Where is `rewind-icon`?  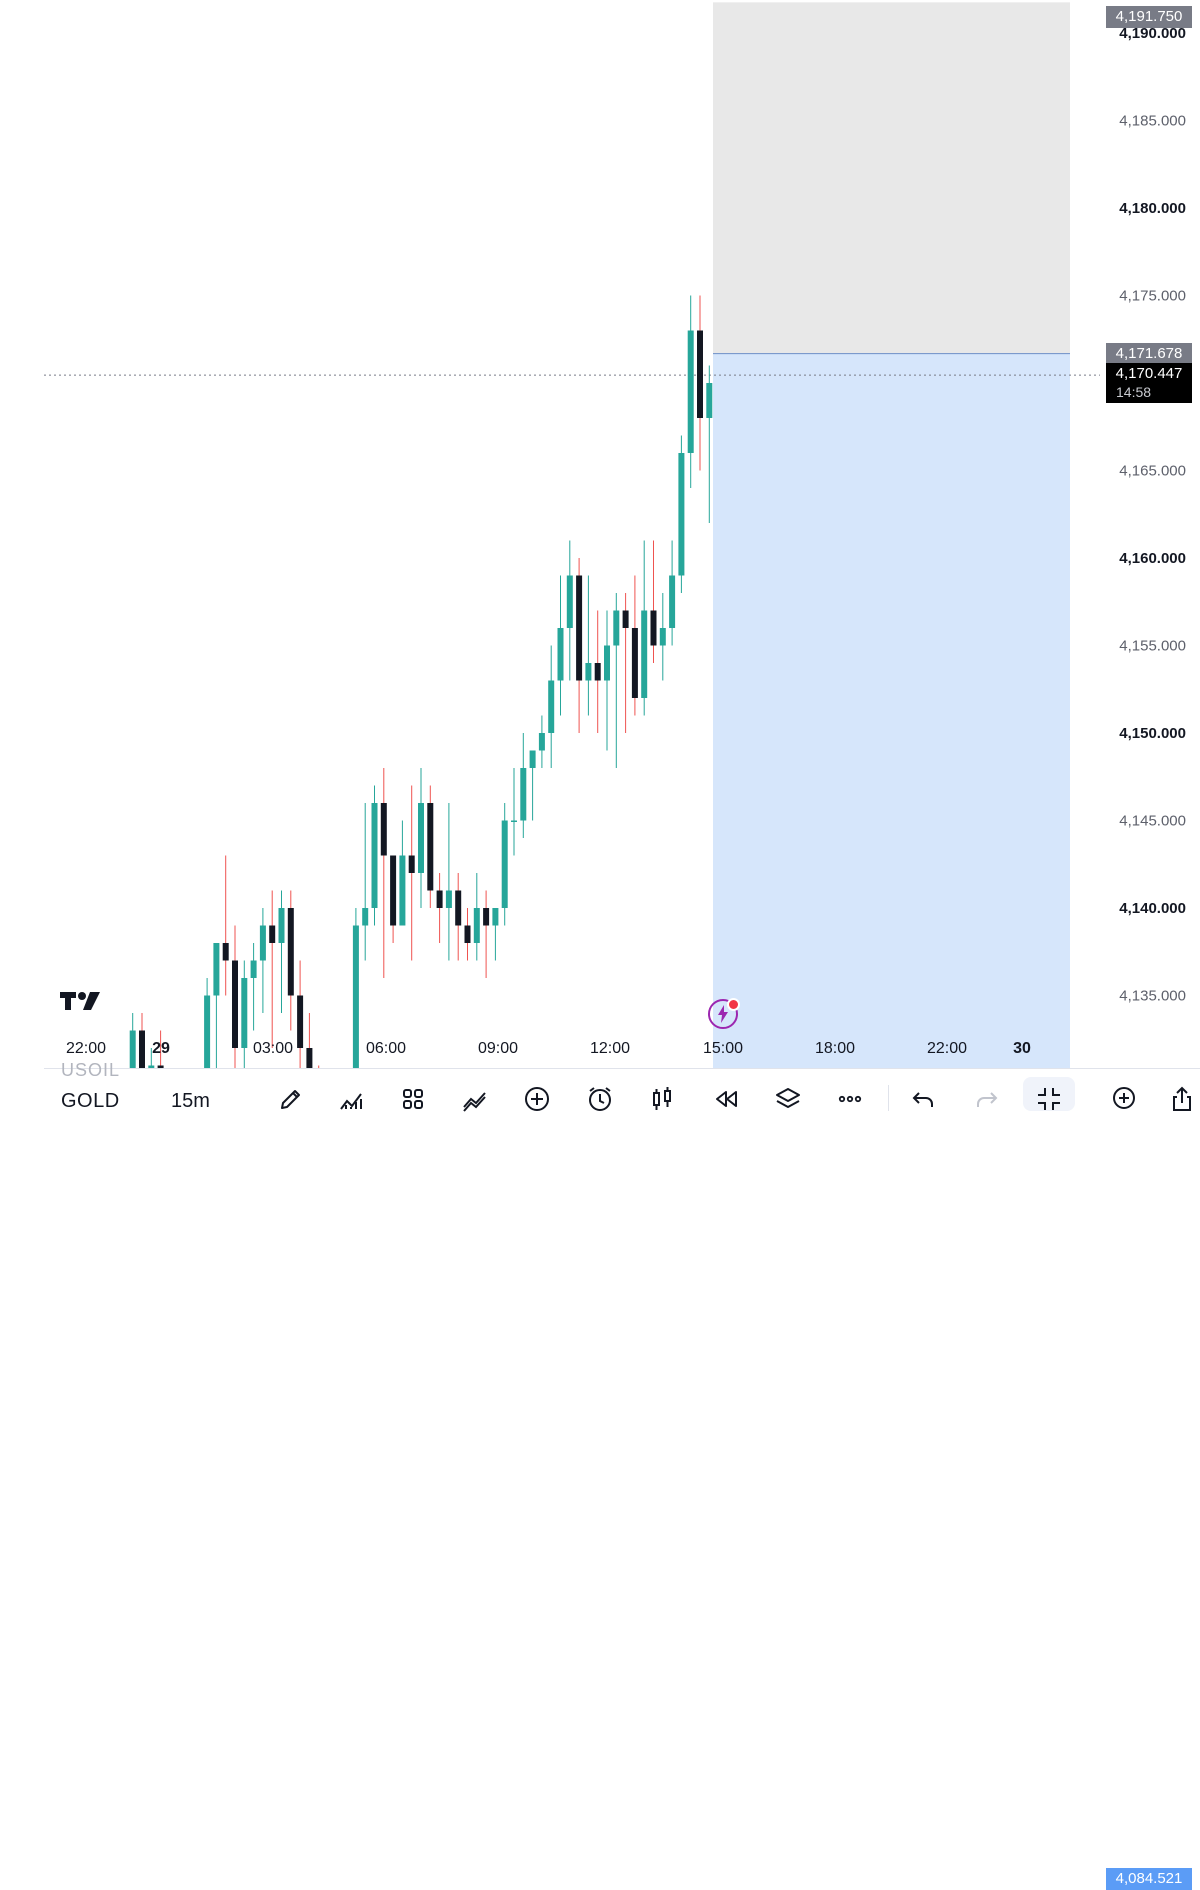 rewind-icon is located at coordinates (726, 1099).